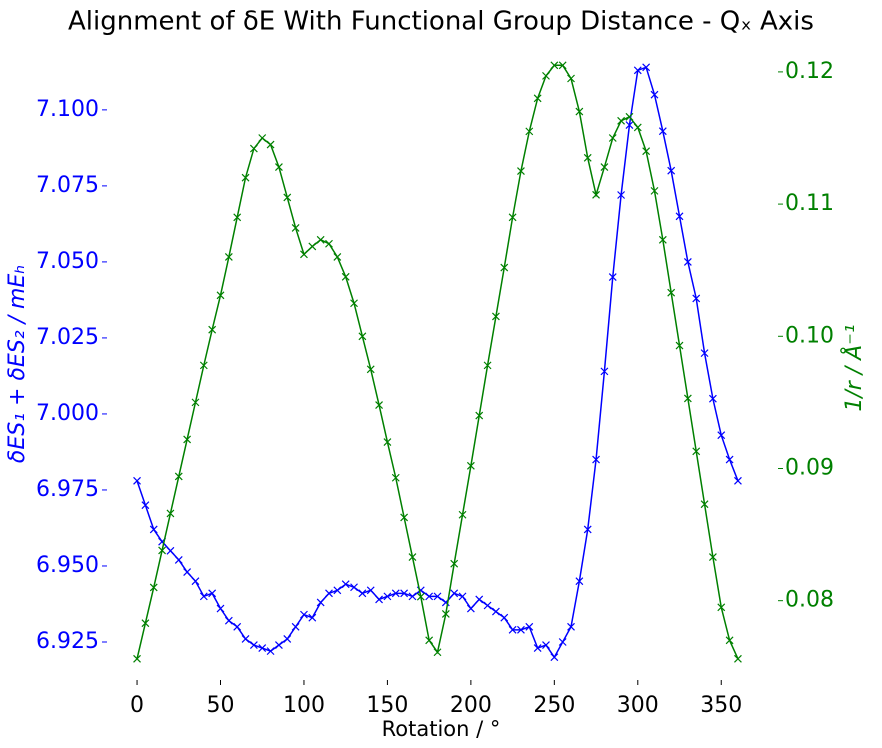  I want to click on y-tick-label: 7.100, so click(67, 109).